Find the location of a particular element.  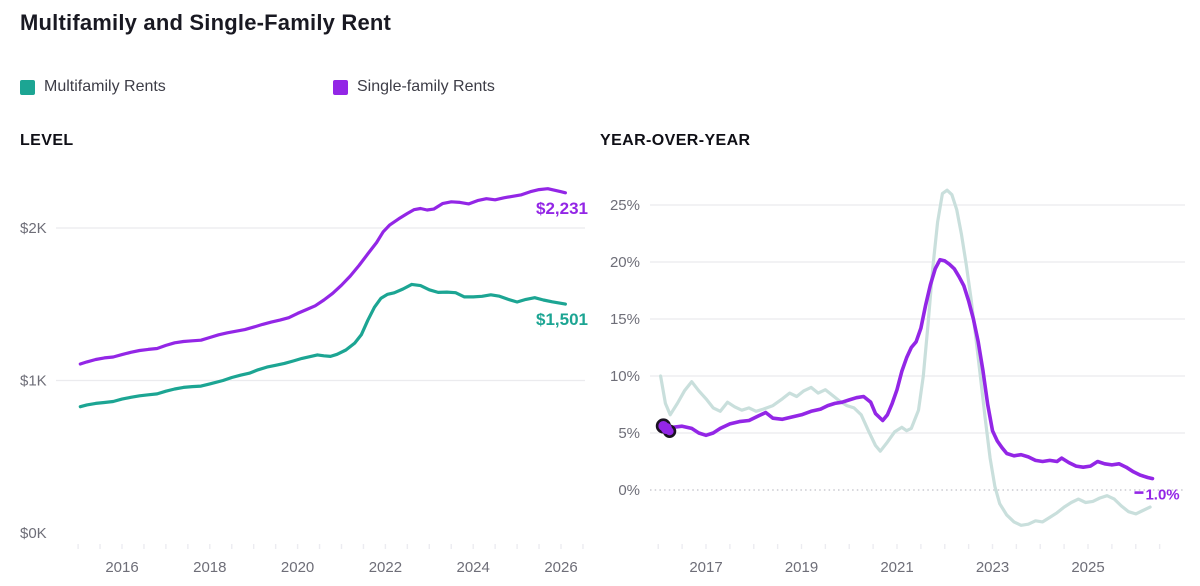

y-axis-tick-label: $2K is located at coordinates (33, 228).